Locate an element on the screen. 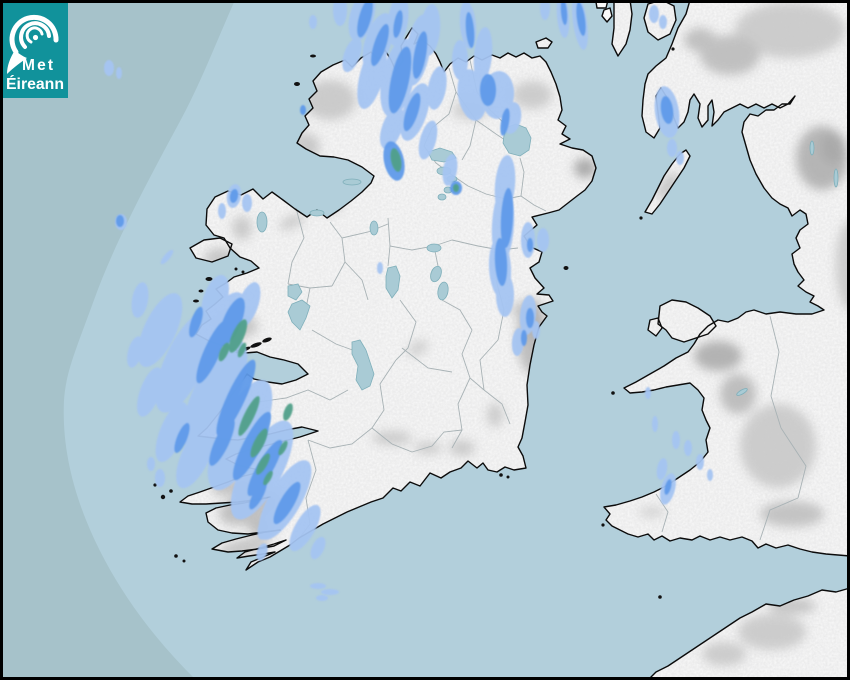 Image resolution: width=850 pixels, height=680 pixels. lundy-island is located at coordinates (660, 597).